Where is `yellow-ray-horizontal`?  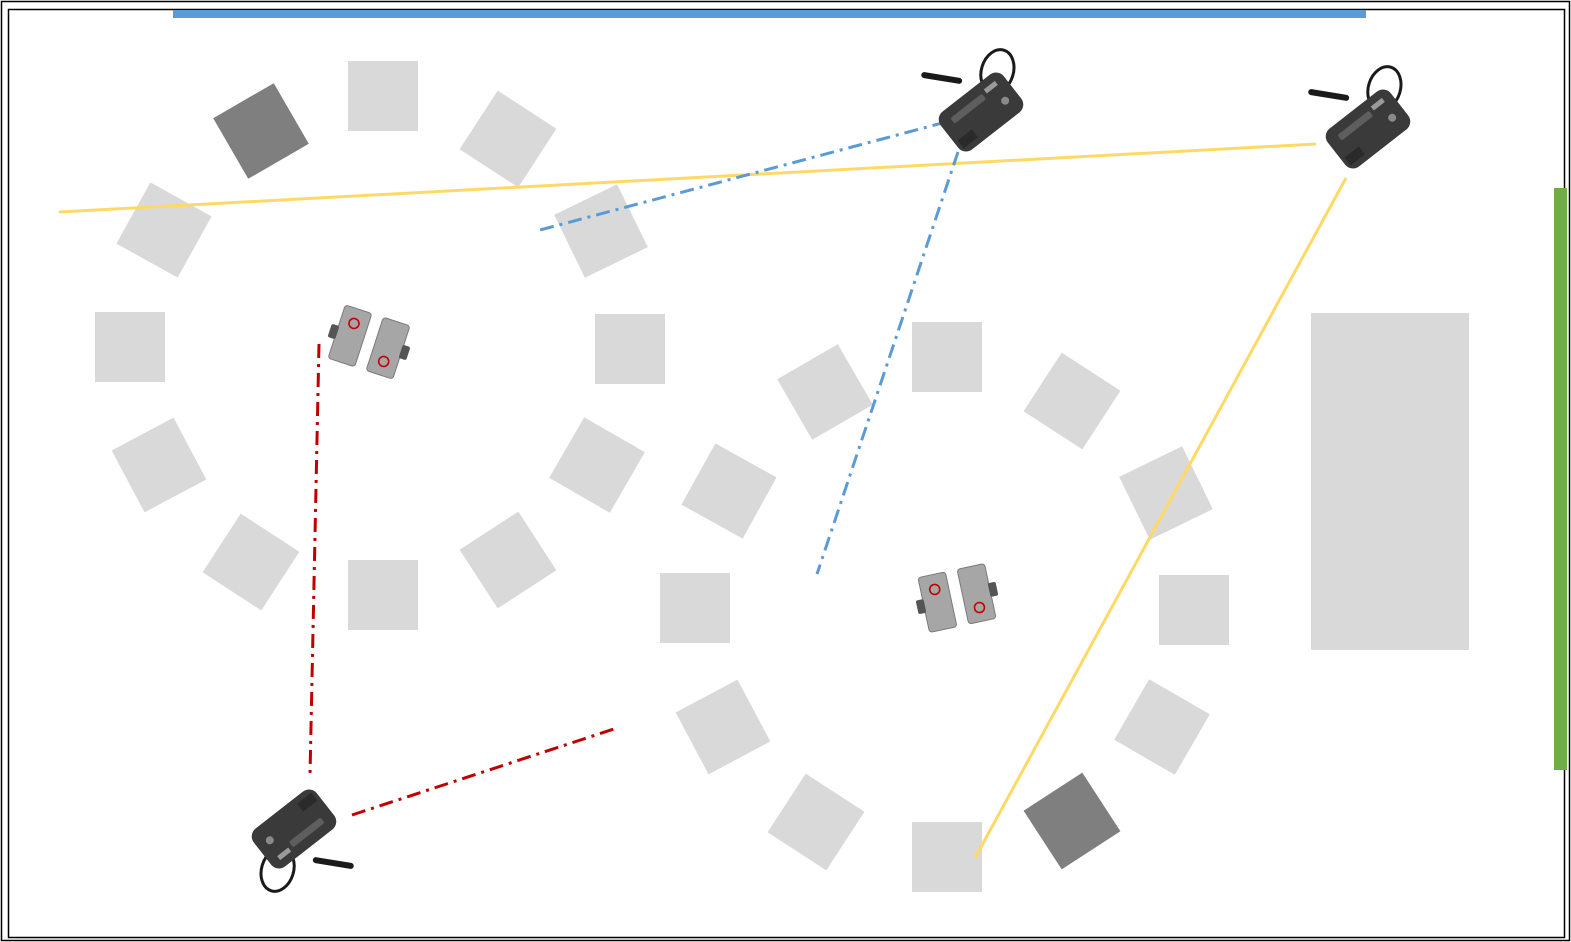
yellow-ray-horizontal is located at coordinates (687, 178).